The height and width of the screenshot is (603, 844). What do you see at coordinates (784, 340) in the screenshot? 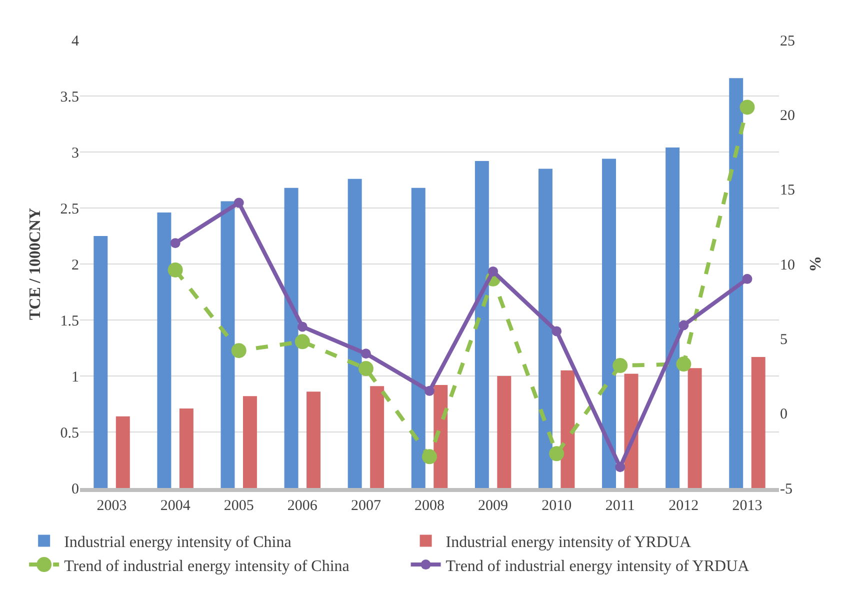
I see `y2-tick-label: 5` at bounding box center [784, 340].